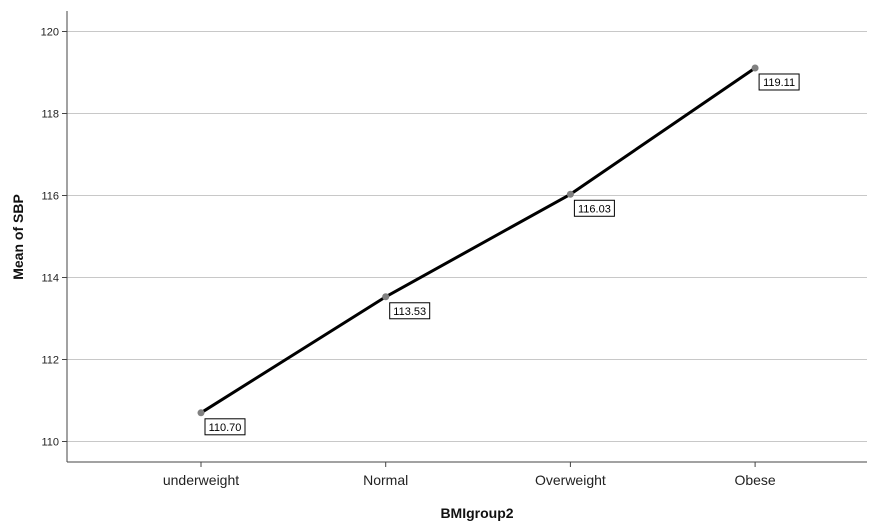 The image size is (875, 524). I want to click on x-tick-label: Overweight, so click(570, 480).